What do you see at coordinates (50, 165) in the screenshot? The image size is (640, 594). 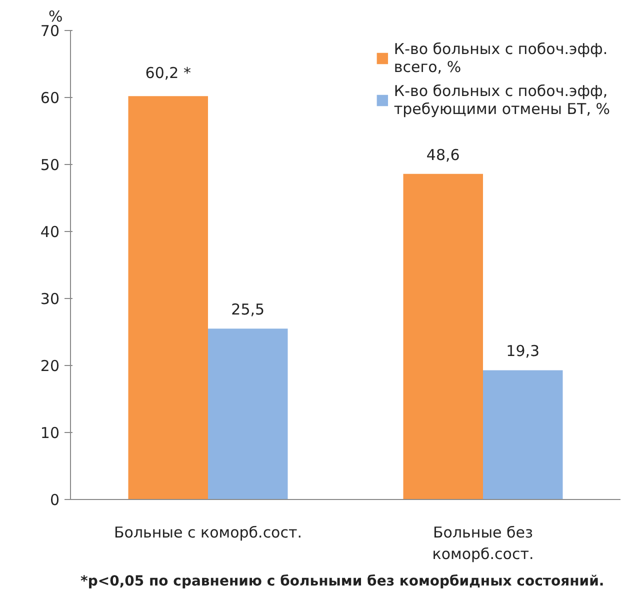 I see `y-tick-label: 50` at bounding box center [50, 165].